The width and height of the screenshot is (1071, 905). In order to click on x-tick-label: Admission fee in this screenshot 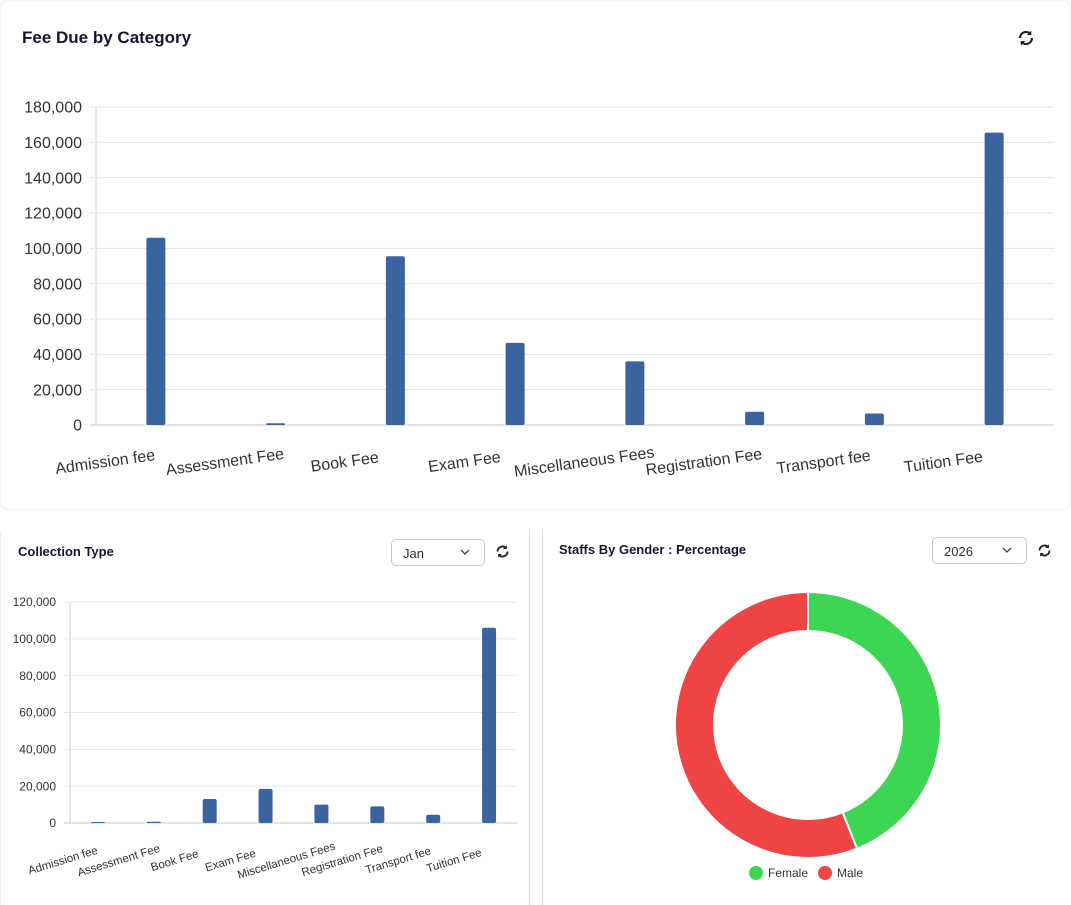, I will do `click(105, 462)`.